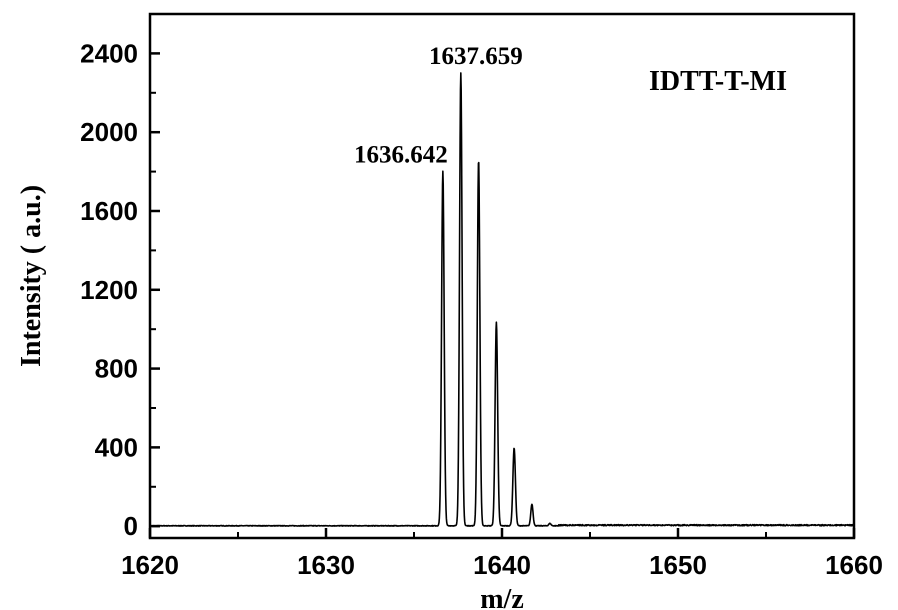  I want to click on x-axis-ticks: 1620 1630 1640 1650 1660, so click(502, 554).